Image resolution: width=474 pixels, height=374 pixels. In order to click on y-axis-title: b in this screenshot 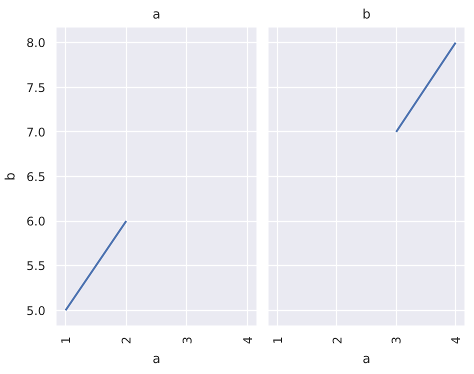, I will do `click(10, 176)`.